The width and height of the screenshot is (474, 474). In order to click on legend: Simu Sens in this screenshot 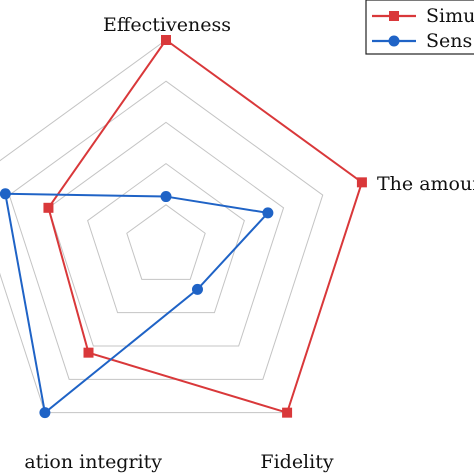, I will do `click(419, 27)`.